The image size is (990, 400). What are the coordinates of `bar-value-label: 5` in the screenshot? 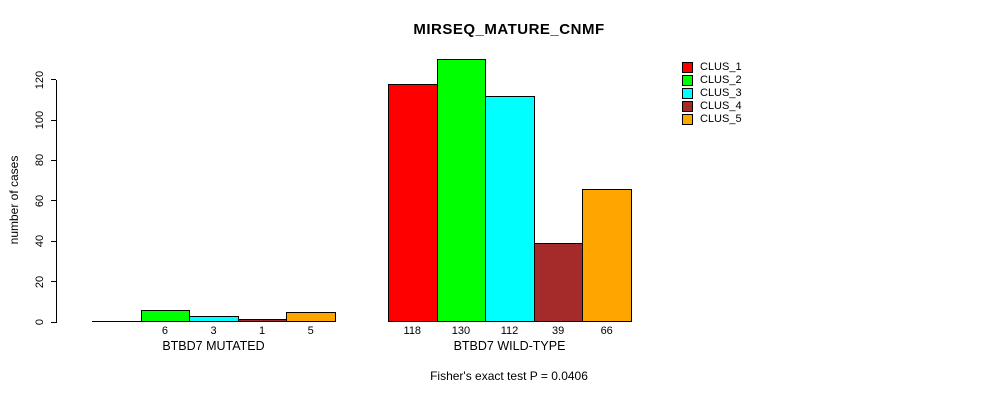 It's located at (310, 331).